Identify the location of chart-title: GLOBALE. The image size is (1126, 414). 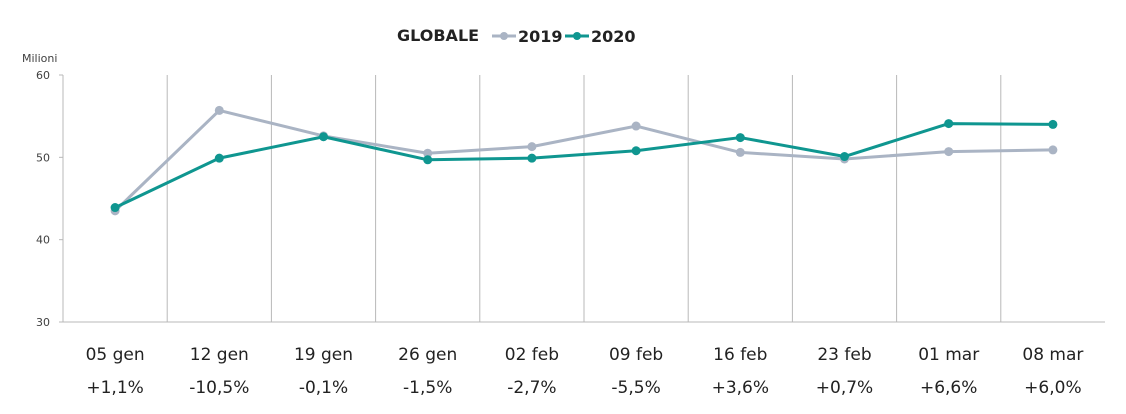
(438, 35).